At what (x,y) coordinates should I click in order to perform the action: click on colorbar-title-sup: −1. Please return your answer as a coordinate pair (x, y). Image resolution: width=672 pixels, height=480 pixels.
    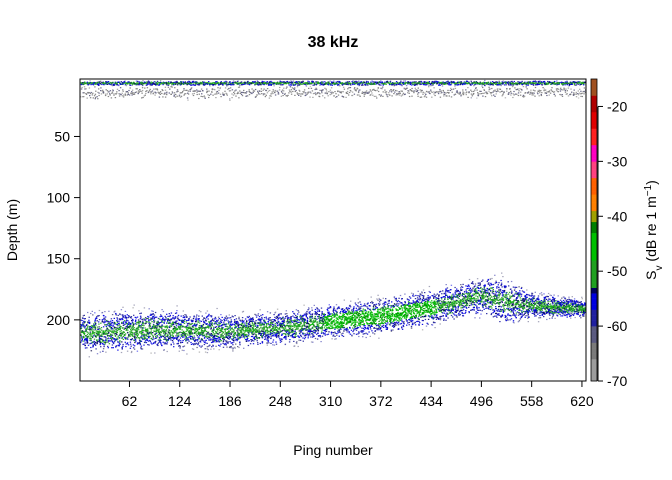
    Looking at the image, I should click on (648, 190).